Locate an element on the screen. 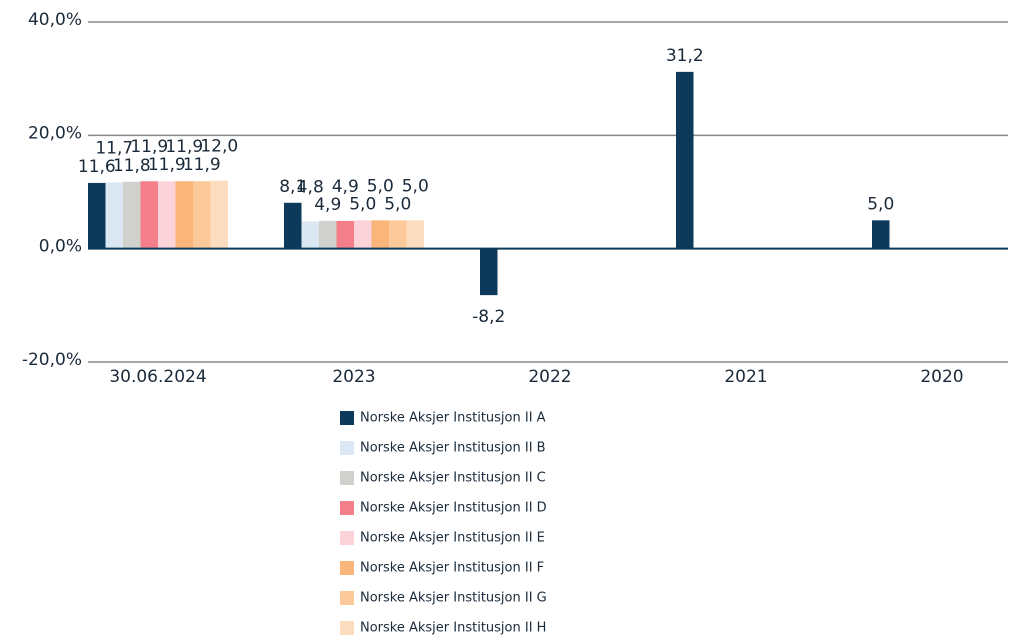 This screenshot has width=1009, height=638. value-label: 11,8 is located at coordinates (132, 166).